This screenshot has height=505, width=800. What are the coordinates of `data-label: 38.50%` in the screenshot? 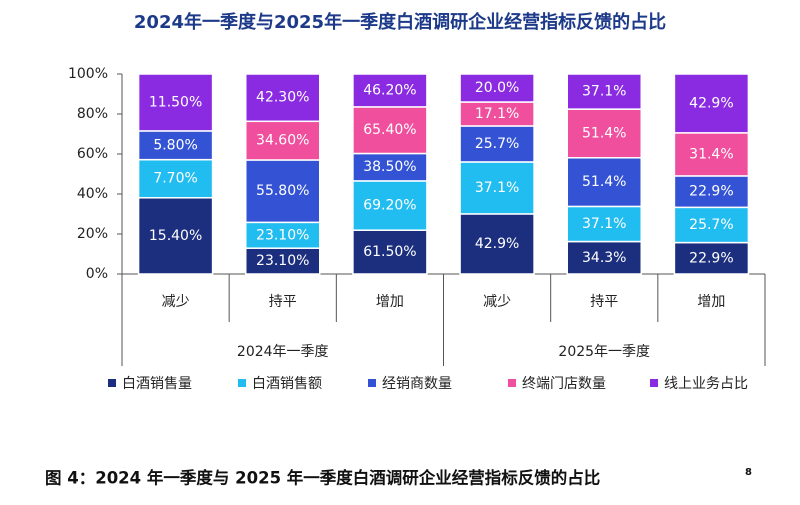 It's located at (389, 167).